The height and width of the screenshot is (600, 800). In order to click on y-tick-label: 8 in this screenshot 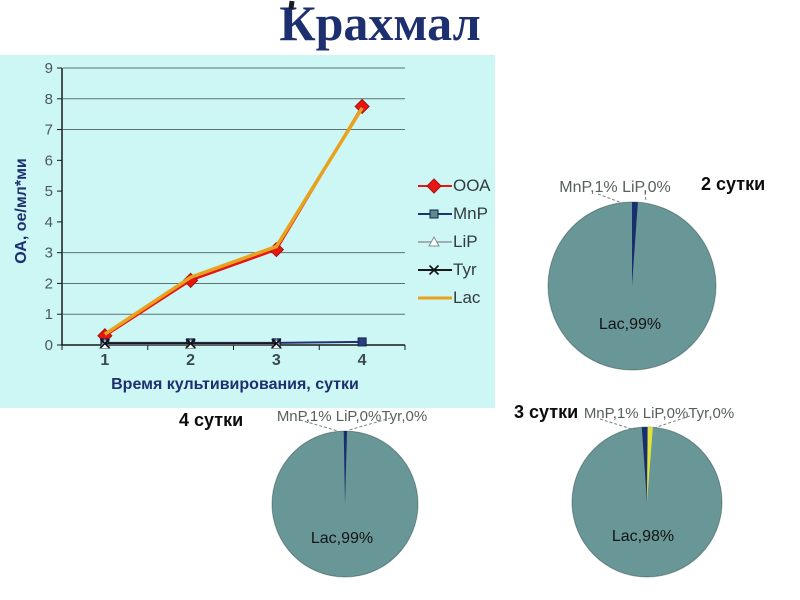, I will do `click(49, 99)`.